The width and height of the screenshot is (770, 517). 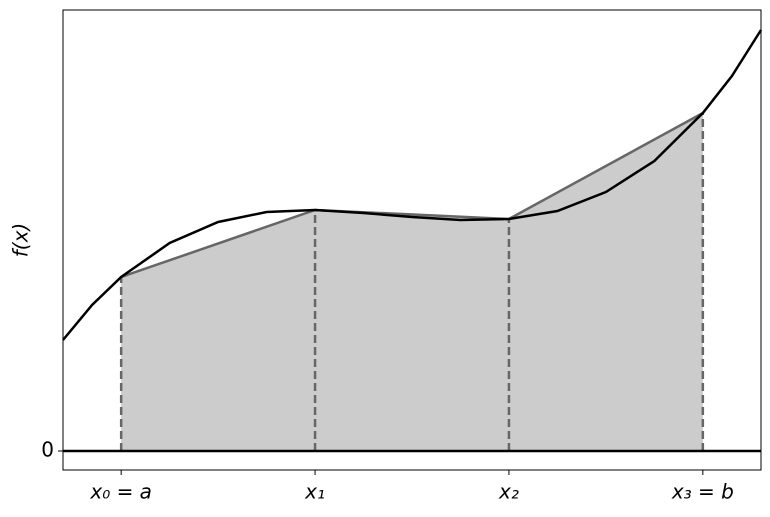 I want to click on x-tick-label: x₃ = b, so click(x=702, y=492).